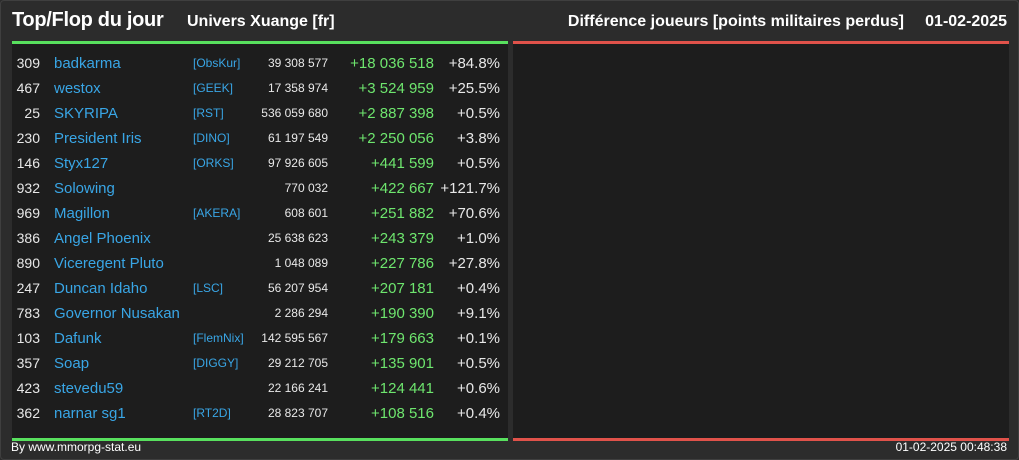 This screenshot has height=460, width=1019. What do you see at coordinates (260, 213) in the screenshot?
I see `table-row: 969 Magillon [AKERA] 608 601 +251 882 +70.6%` at bounding box center [260, 213].